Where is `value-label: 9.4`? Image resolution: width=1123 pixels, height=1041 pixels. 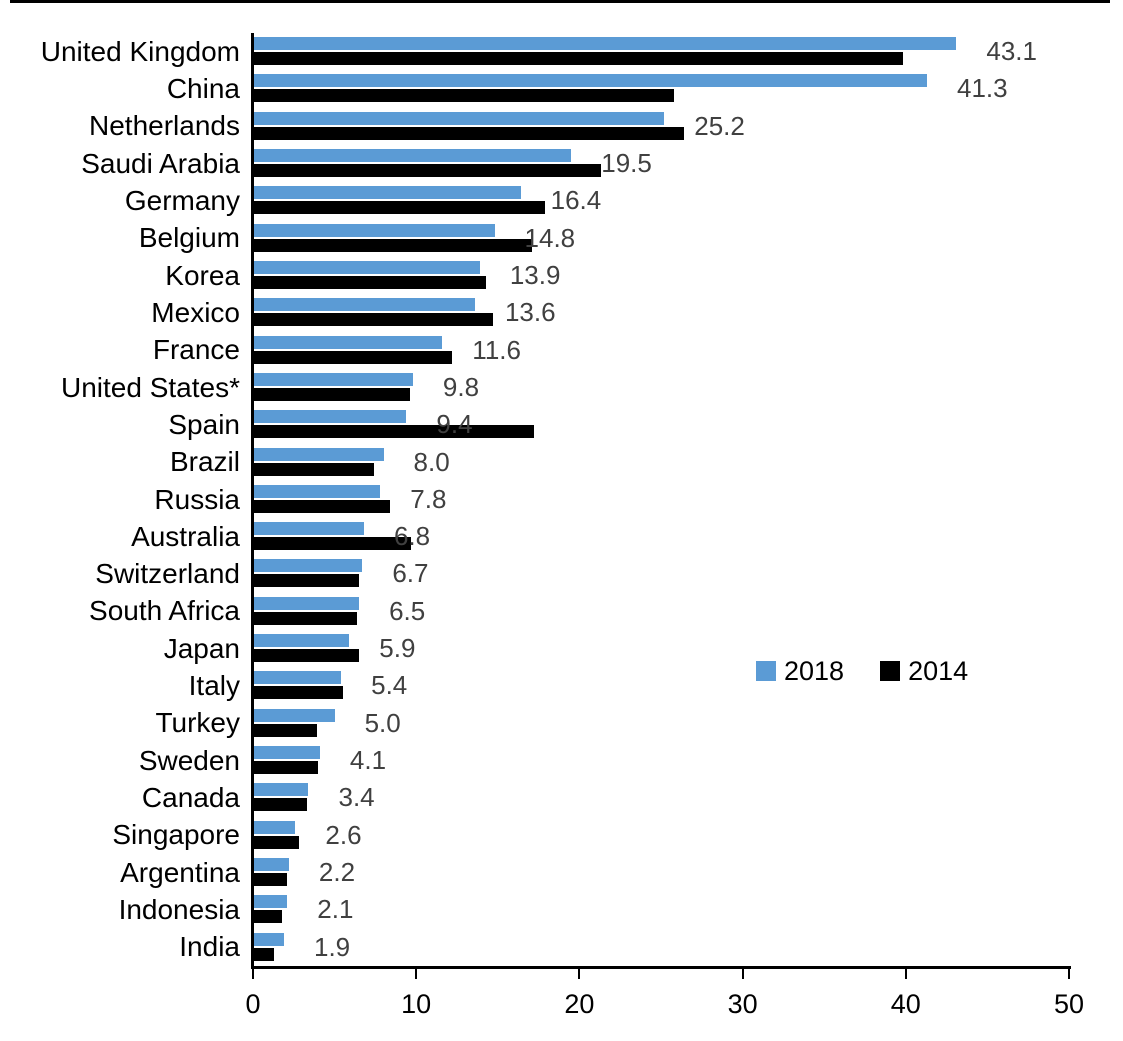 value-label: 9.4 is located at coordinates (454, 424).